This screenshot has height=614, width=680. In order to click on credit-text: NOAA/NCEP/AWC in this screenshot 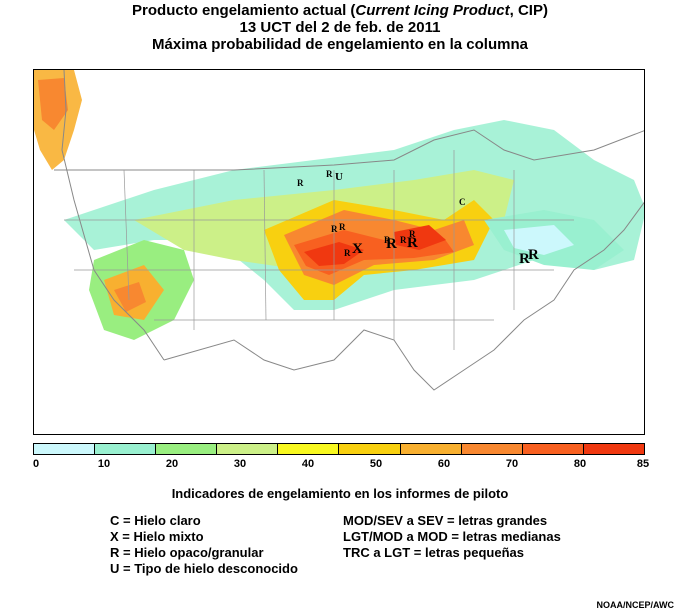, I will do `click(635, 605)`.